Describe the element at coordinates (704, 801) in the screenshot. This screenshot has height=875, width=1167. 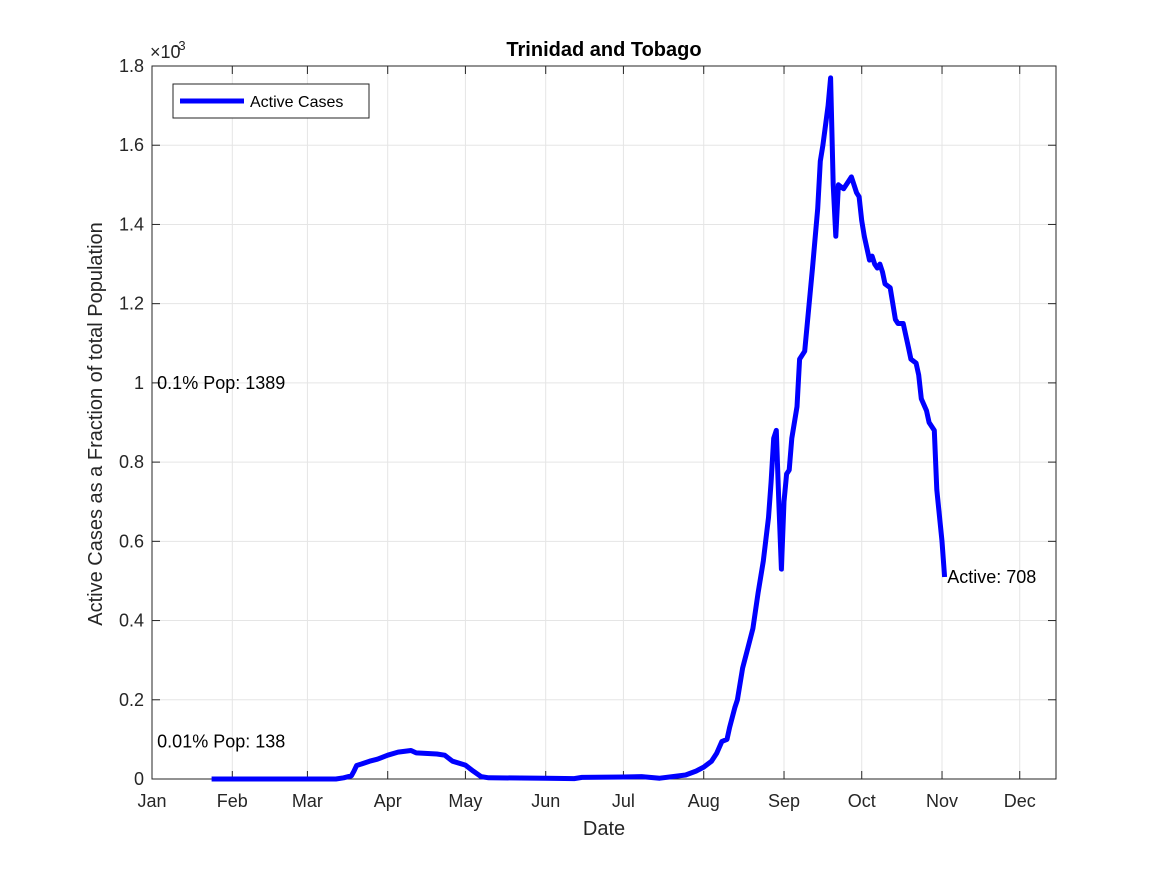
I see `x-tick-label: Aug` at that location.